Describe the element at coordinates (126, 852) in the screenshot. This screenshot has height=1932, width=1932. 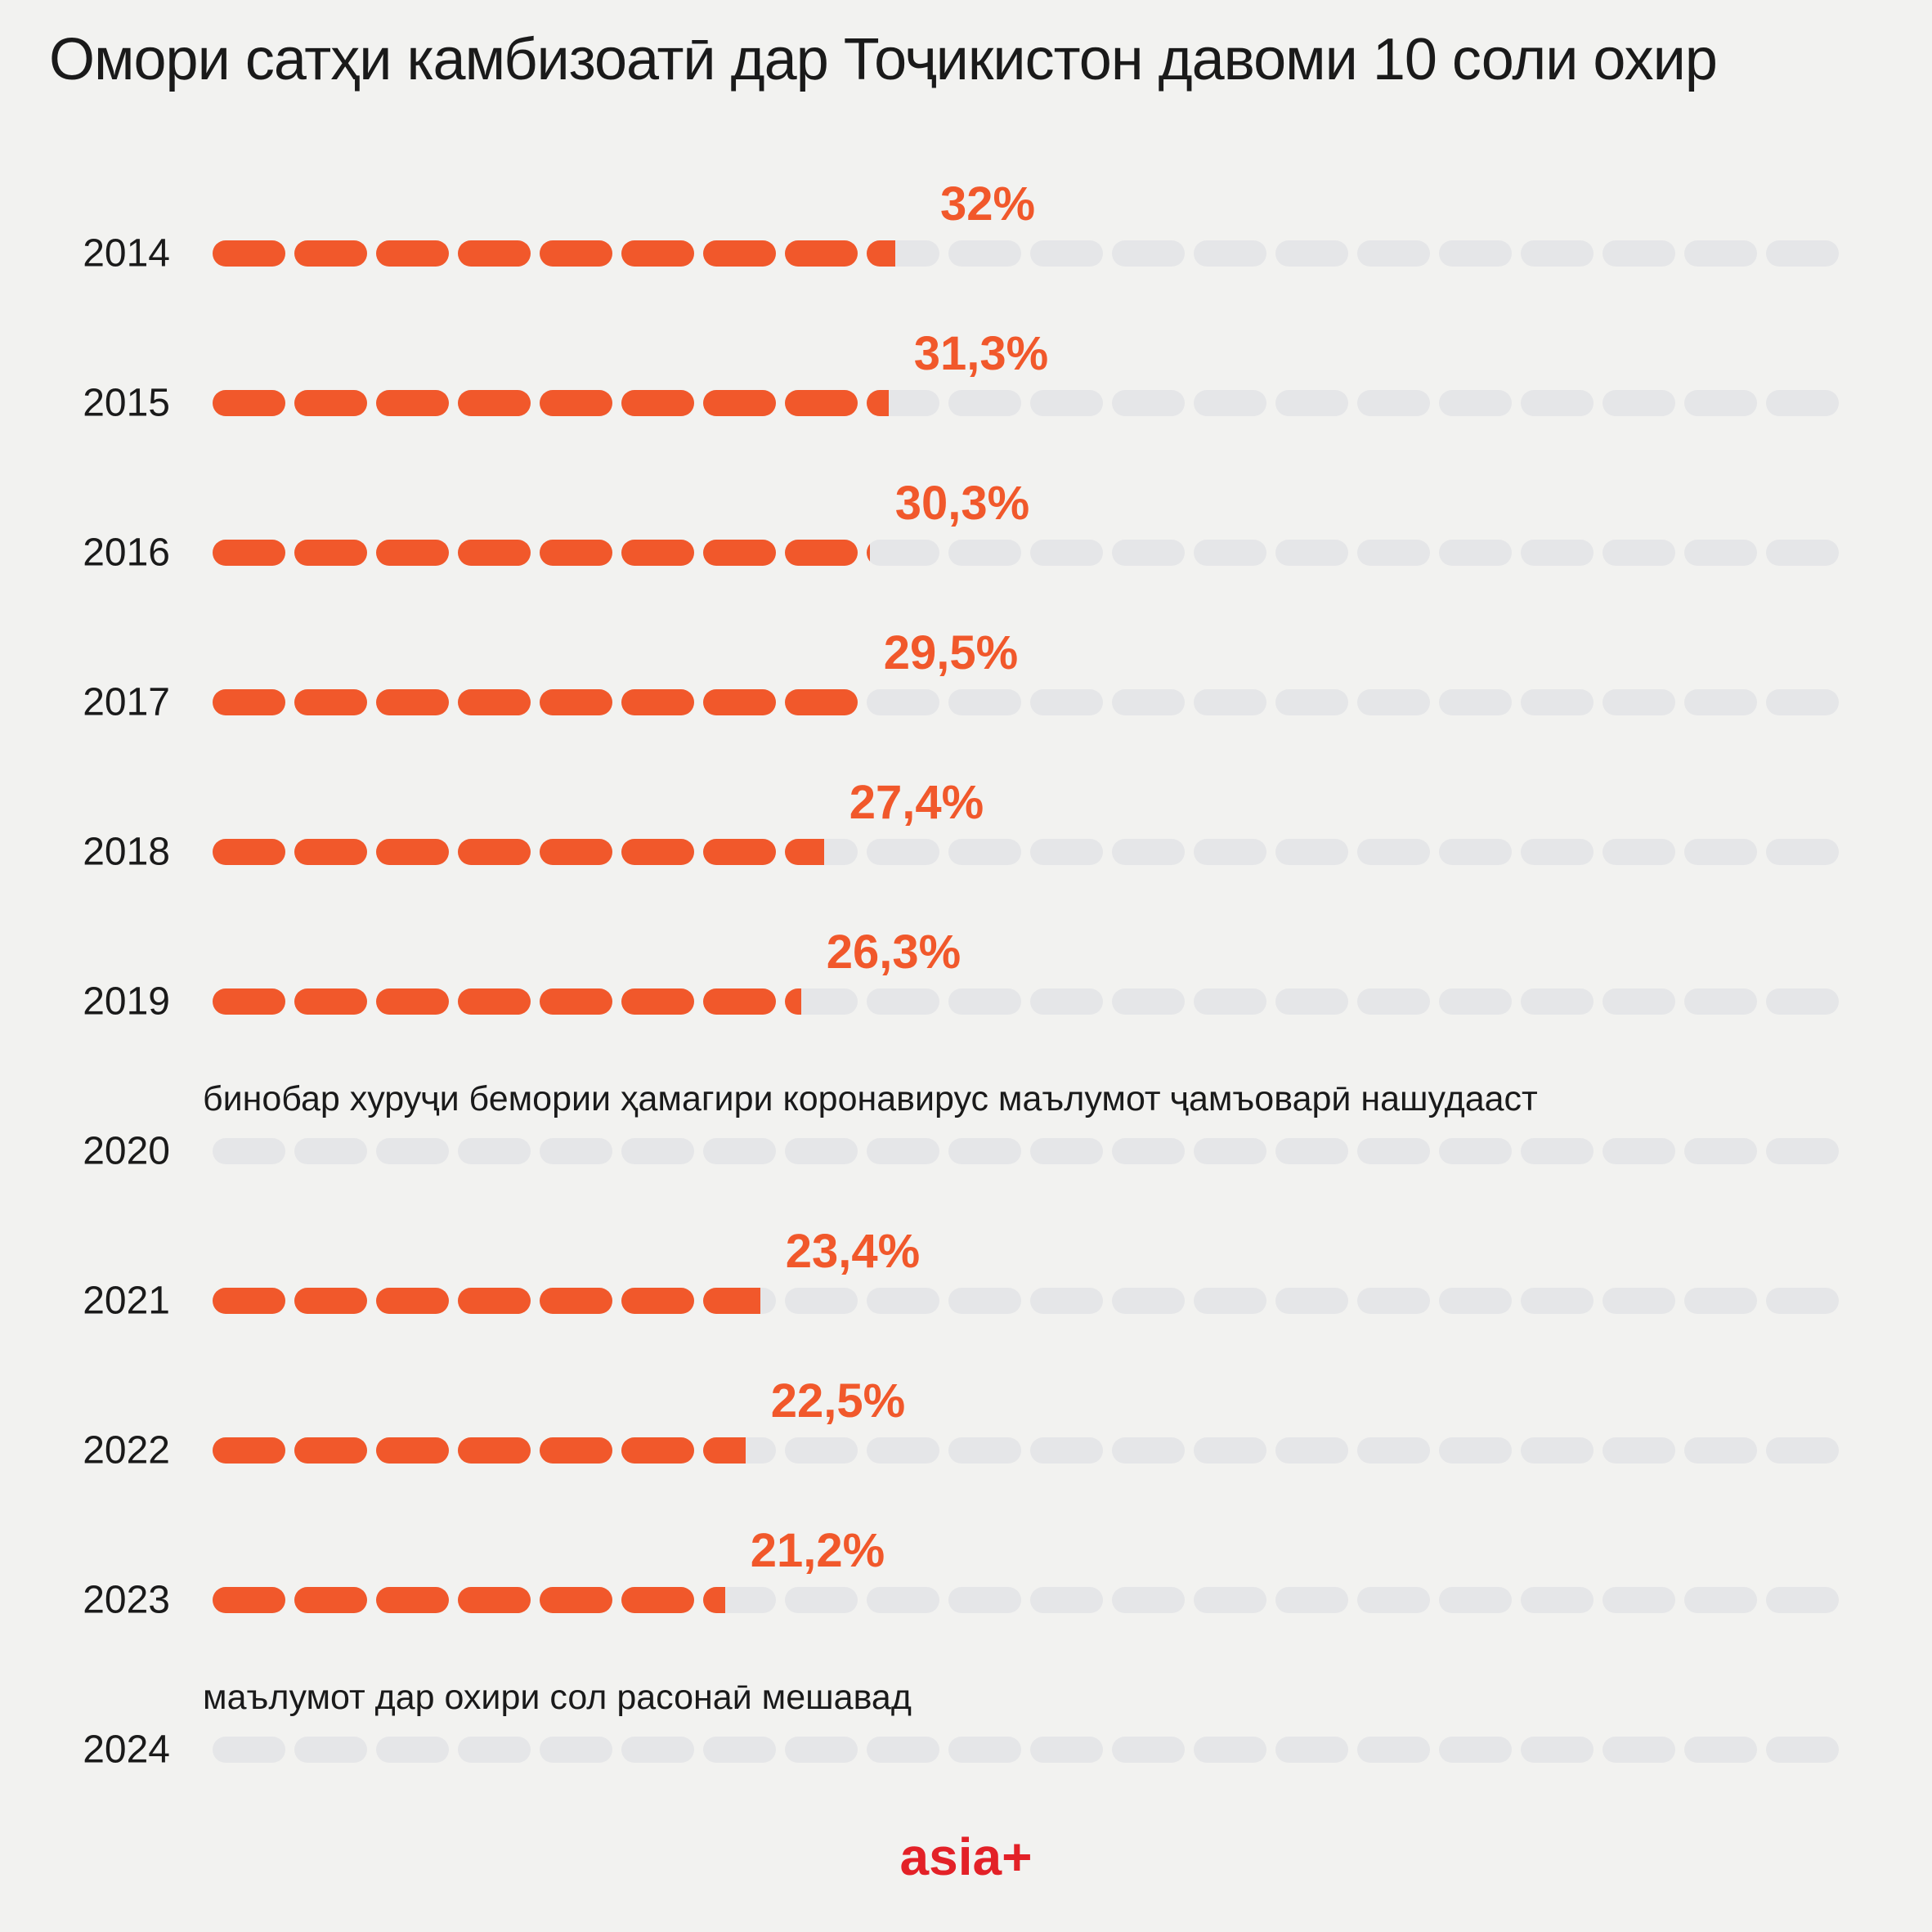
I see `year-label: 2018` at that location.